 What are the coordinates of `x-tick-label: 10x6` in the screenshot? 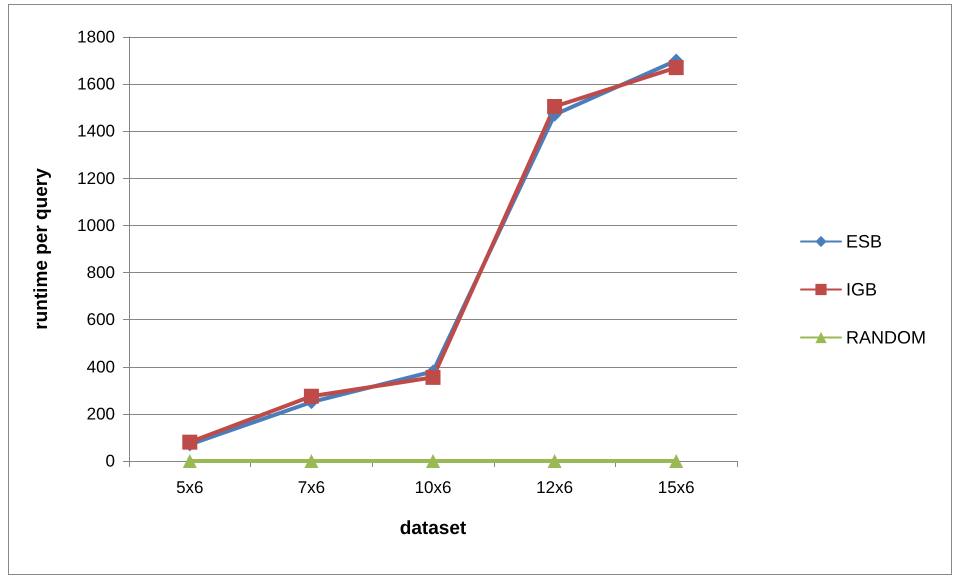 It's located at (433, 487).